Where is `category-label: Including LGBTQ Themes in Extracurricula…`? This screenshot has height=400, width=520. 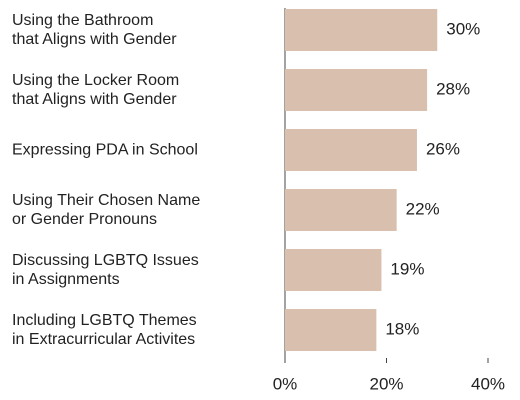
category-label: Including LGBTQ Themes in Extracurricula… is located at coordinates (104, 330).